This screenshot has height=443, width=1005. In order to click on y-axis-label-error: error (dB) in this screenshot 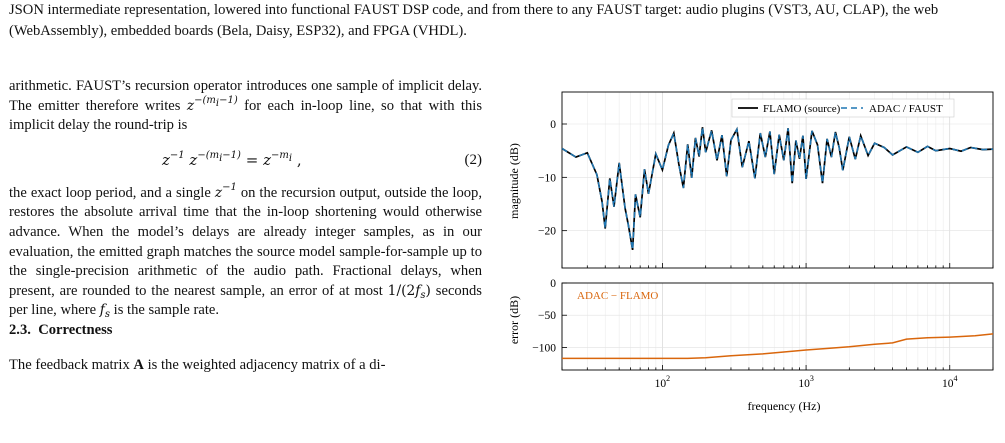, I will do `click(514, 320)`.